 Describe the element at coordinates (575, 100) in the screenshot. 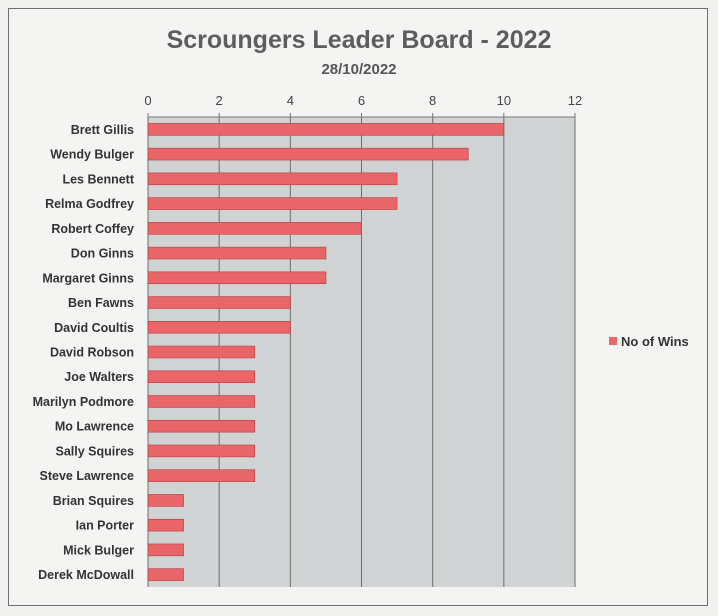

I see `x-tick-label: 12` at that location.